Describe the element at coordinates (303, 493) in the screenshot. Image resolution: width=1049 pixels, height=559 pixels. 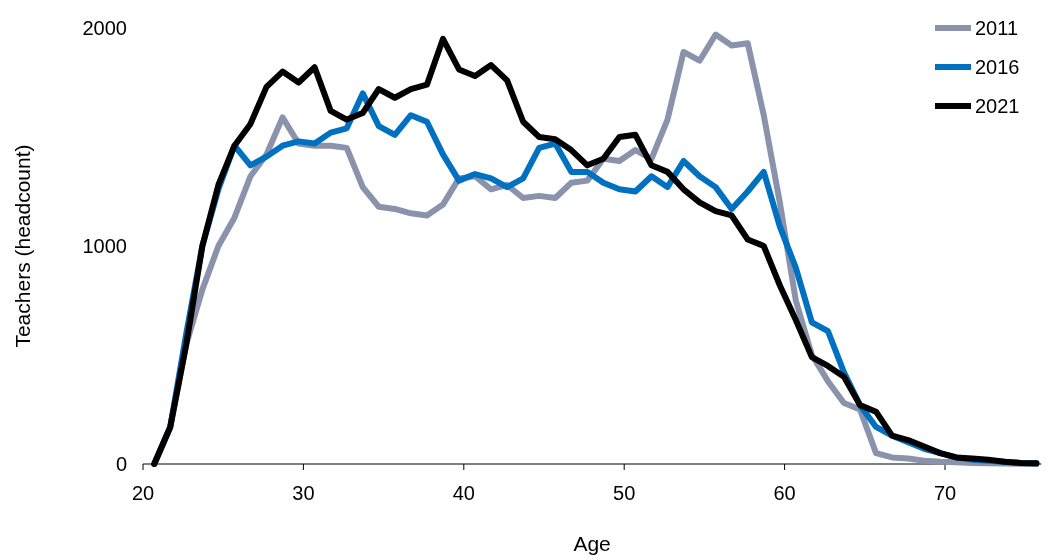
I see `x-tick-label: 30` at that location.